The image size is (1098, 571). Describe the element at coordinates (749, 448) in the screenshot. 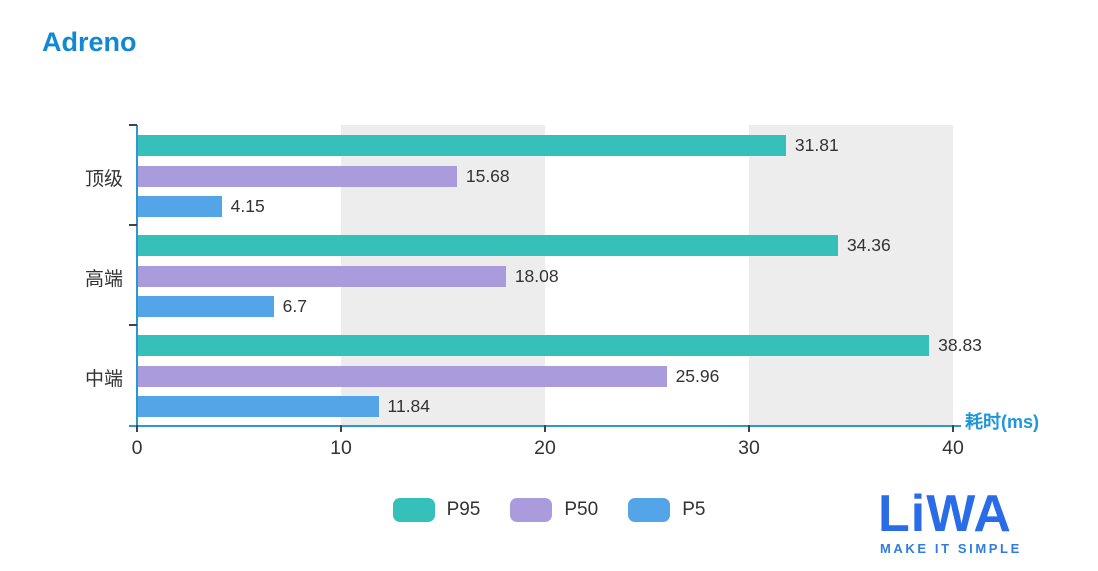

I see `x-axis-tick-label: 30` at that location.